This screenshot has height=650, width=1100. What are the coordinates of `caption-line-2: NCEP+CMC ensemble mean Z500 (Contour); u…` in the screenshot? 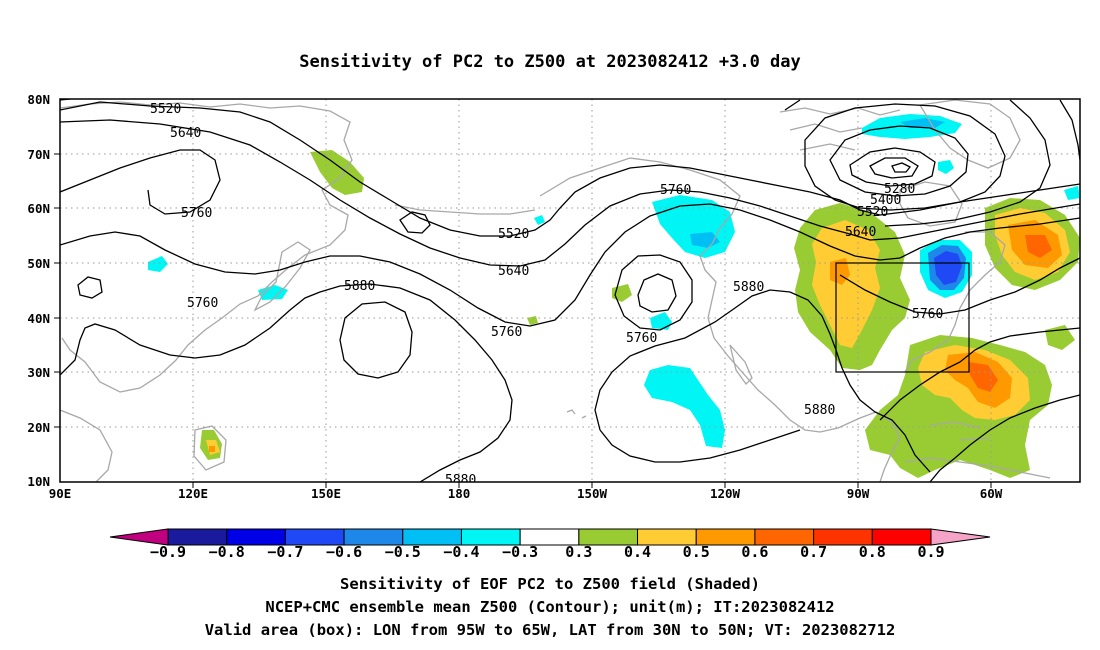 It's located at (549, 607).